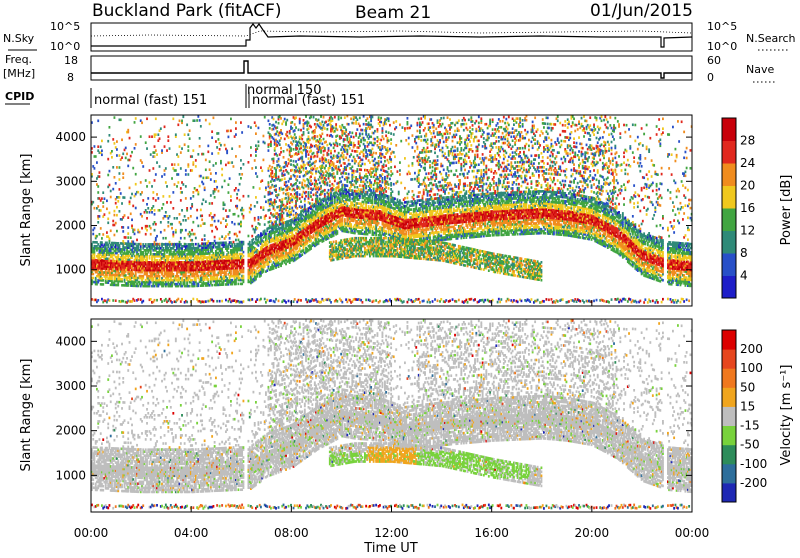 The height and width of the screenshot is (558, 800). What do you see at coordinates (71, 60) in the screenshot?
I see `freq-tick-top: 18` at bounding box center [71, 60].